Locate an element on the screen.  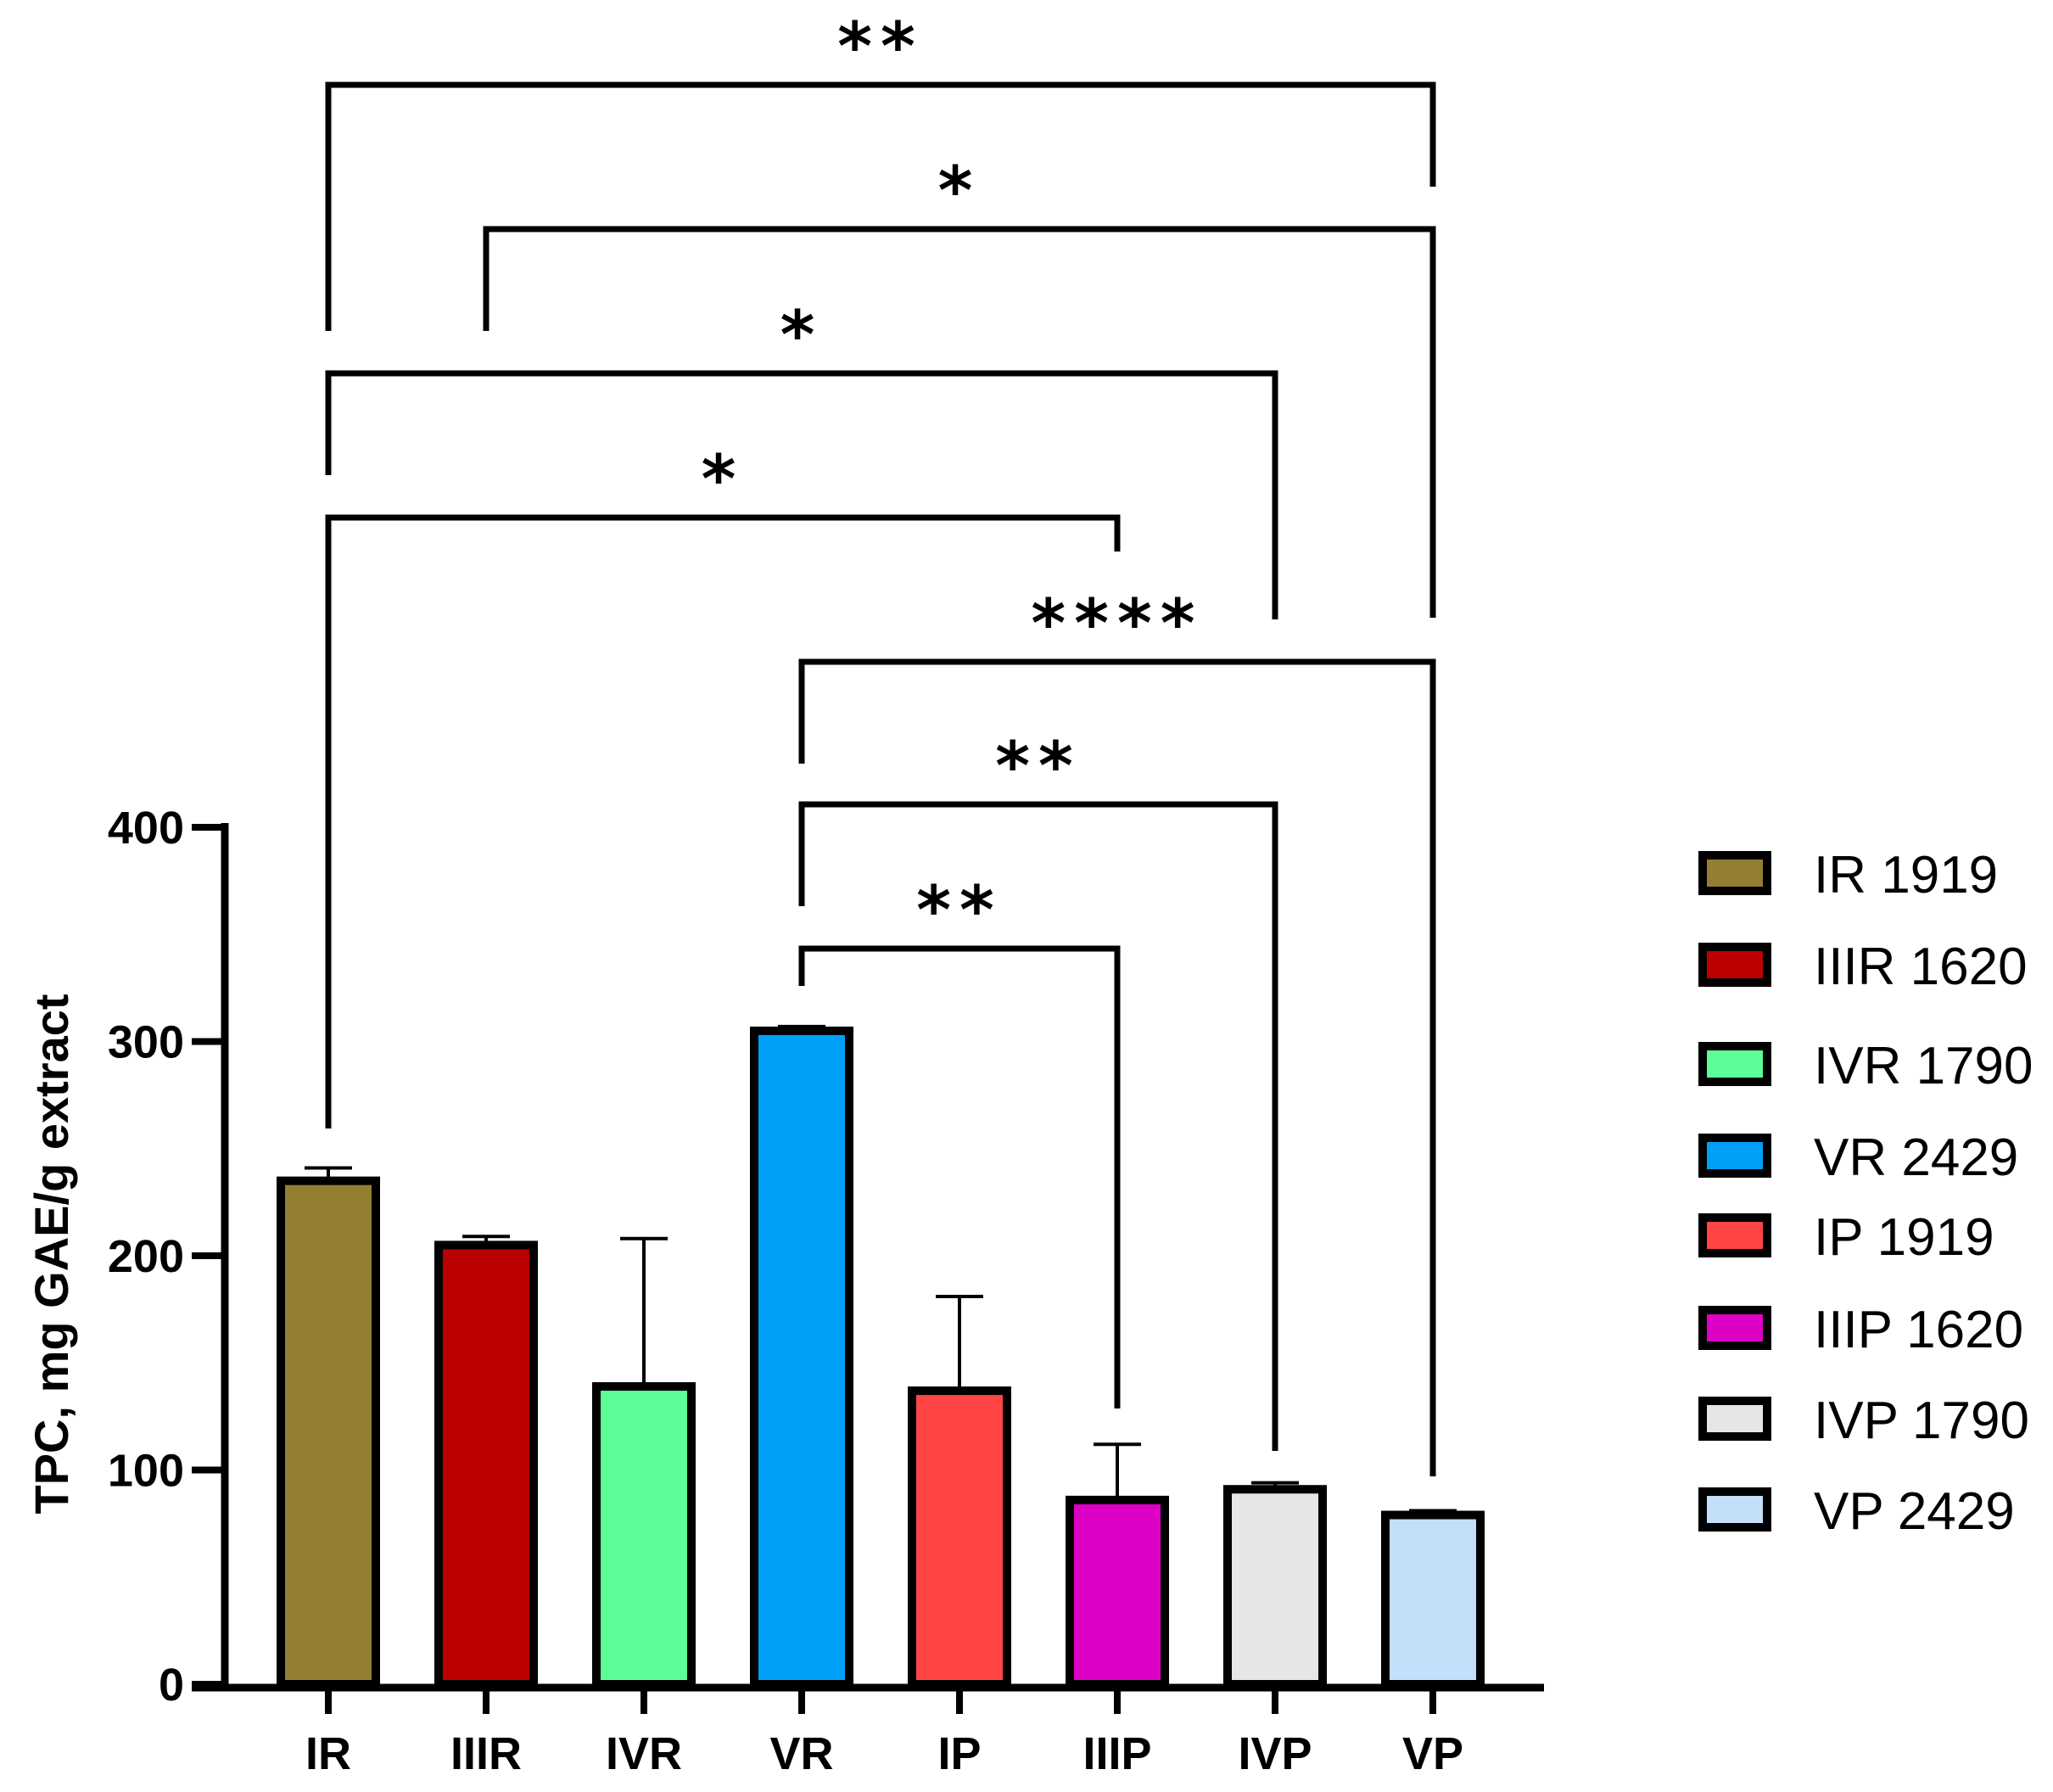
x-tick-label-vp: VP is located at coordinates (1432, 1753).